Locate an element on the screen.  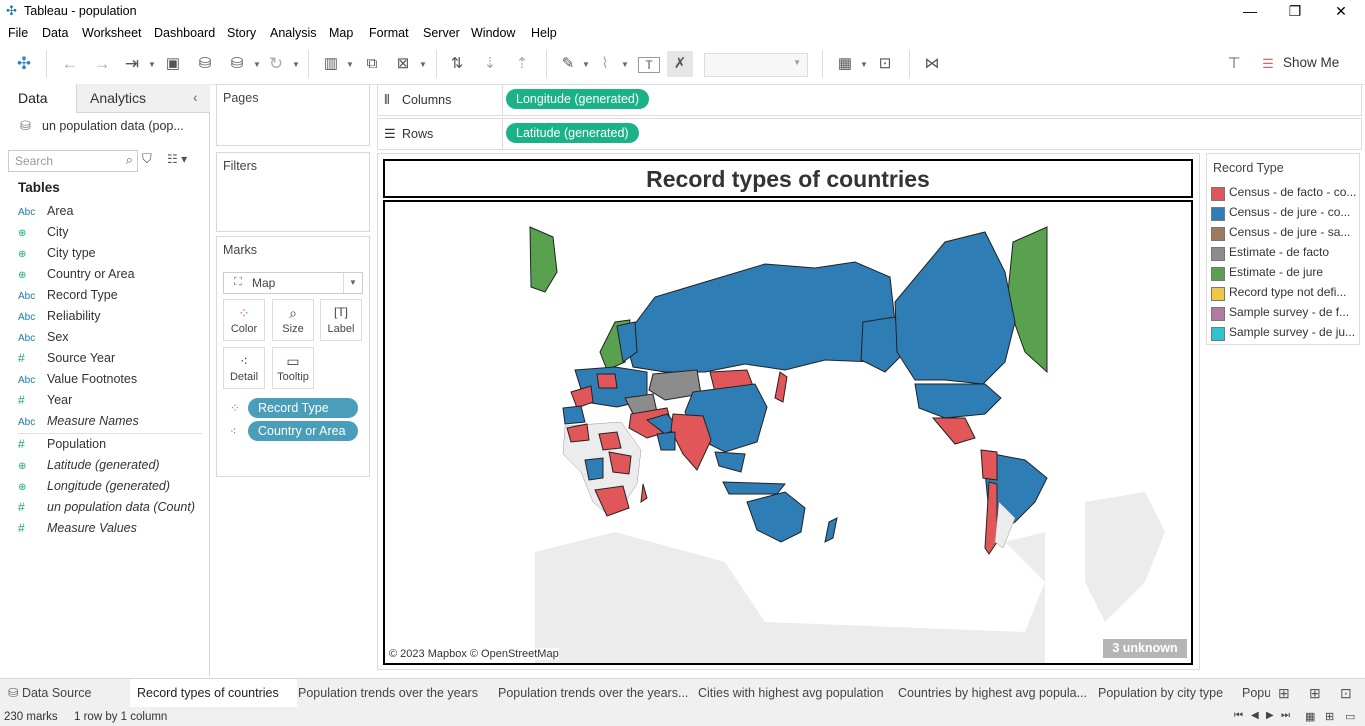
restore-button: ❐ is located at coordinates (1295, 11).